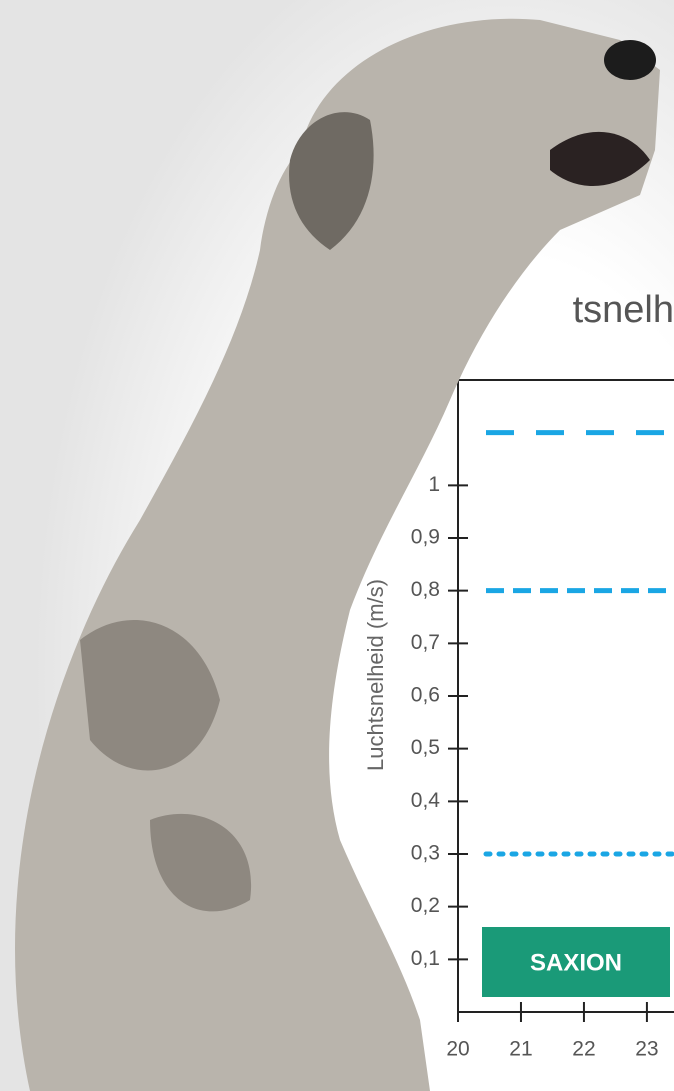 The height and width of the screenshot is (1091, 674). I want to click on chart-title: tsnelh, so click(623, 310).